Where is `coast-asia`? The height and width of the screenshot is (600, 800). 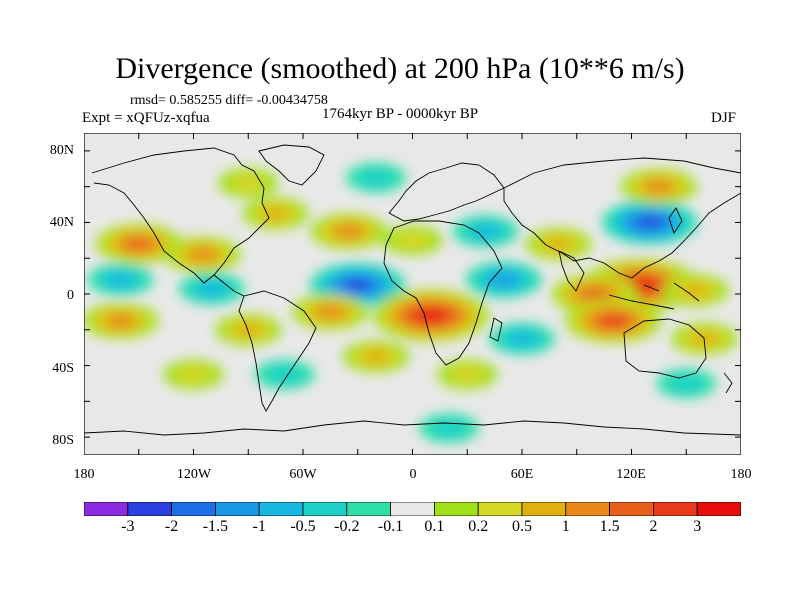
coast-asia is located at coordinates (622, 218).